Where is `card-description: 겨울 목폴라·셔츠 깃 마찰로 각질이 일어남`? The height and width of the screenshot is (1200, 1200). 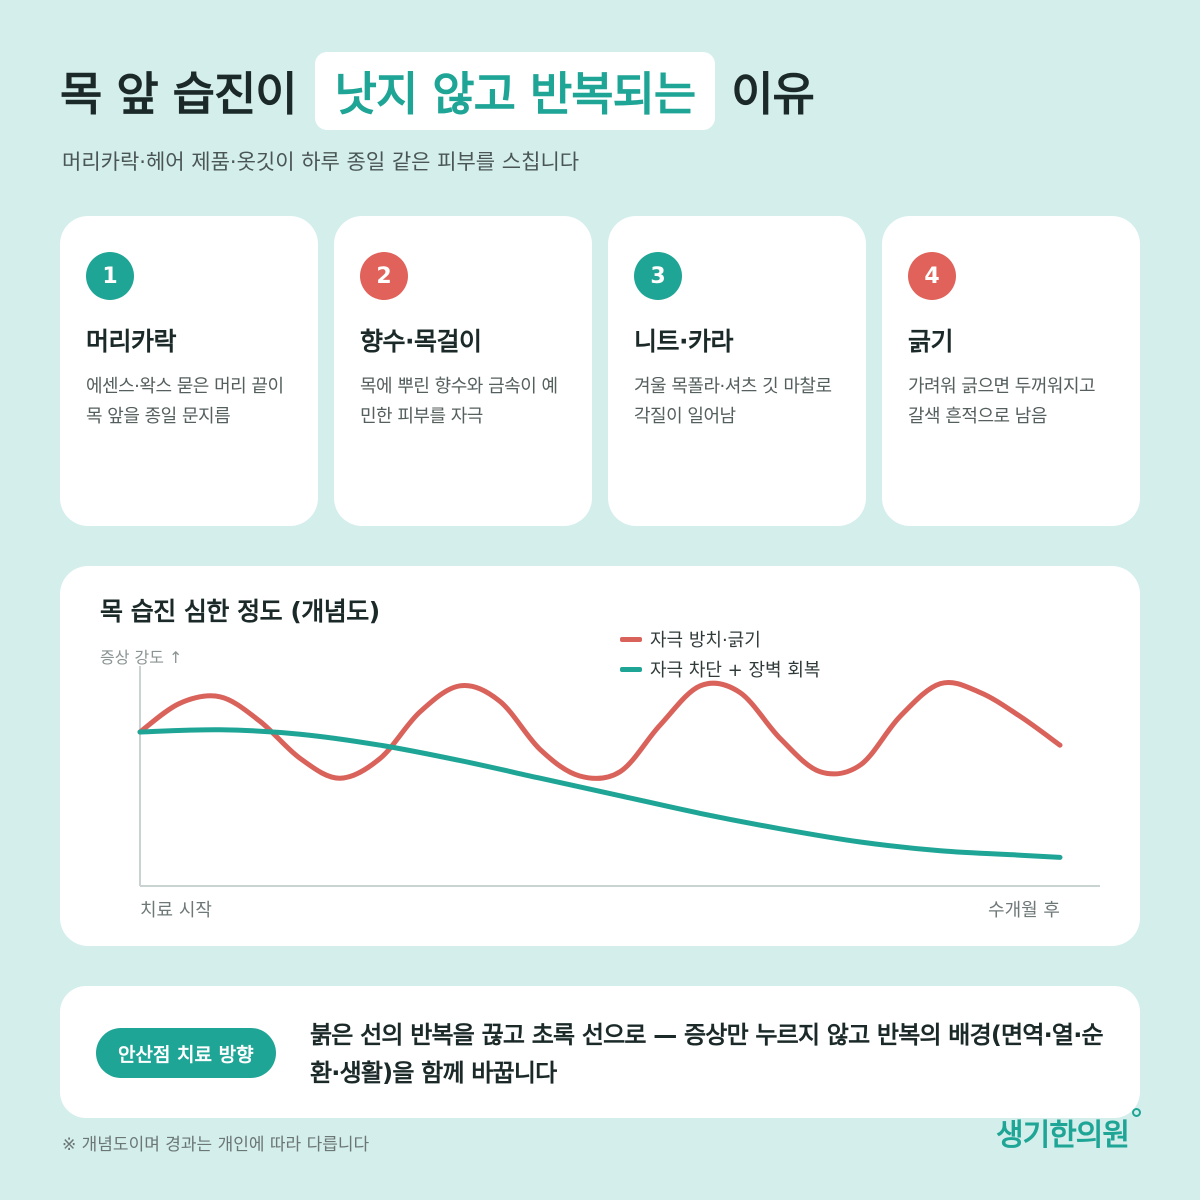
card-description: 겨울 목폴라·셔츠 깃 마찰로 각질이 일어남 is located at coordinates (733, 401).